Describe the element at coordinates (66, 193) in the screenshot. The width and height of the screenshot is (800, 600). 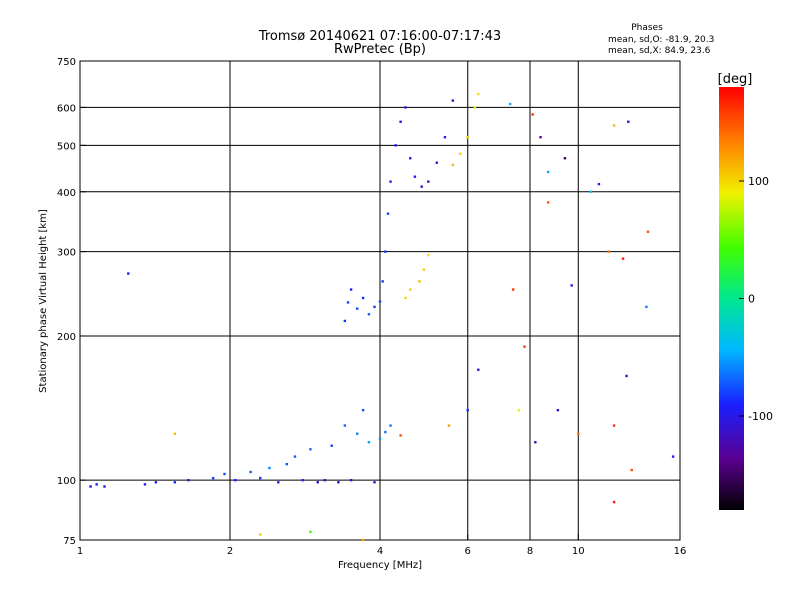
I see `y-tick-label: 400` at that location.